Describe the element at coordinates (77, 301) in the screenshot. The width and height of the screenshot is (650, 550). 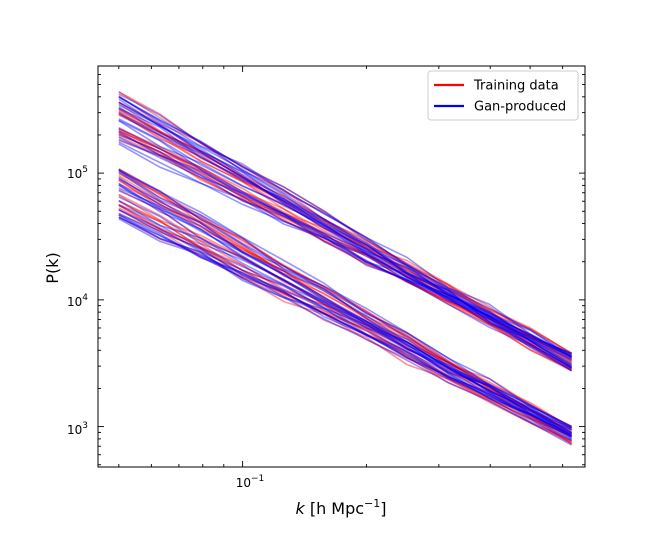
I see `y-tick-label: 10⁴` at that location.